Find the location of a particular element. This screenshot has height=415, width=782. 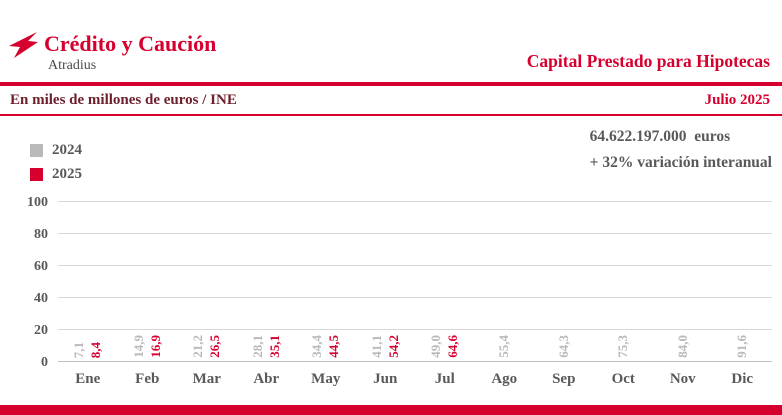

month-label: Sep is located at coordinates (564, 379).